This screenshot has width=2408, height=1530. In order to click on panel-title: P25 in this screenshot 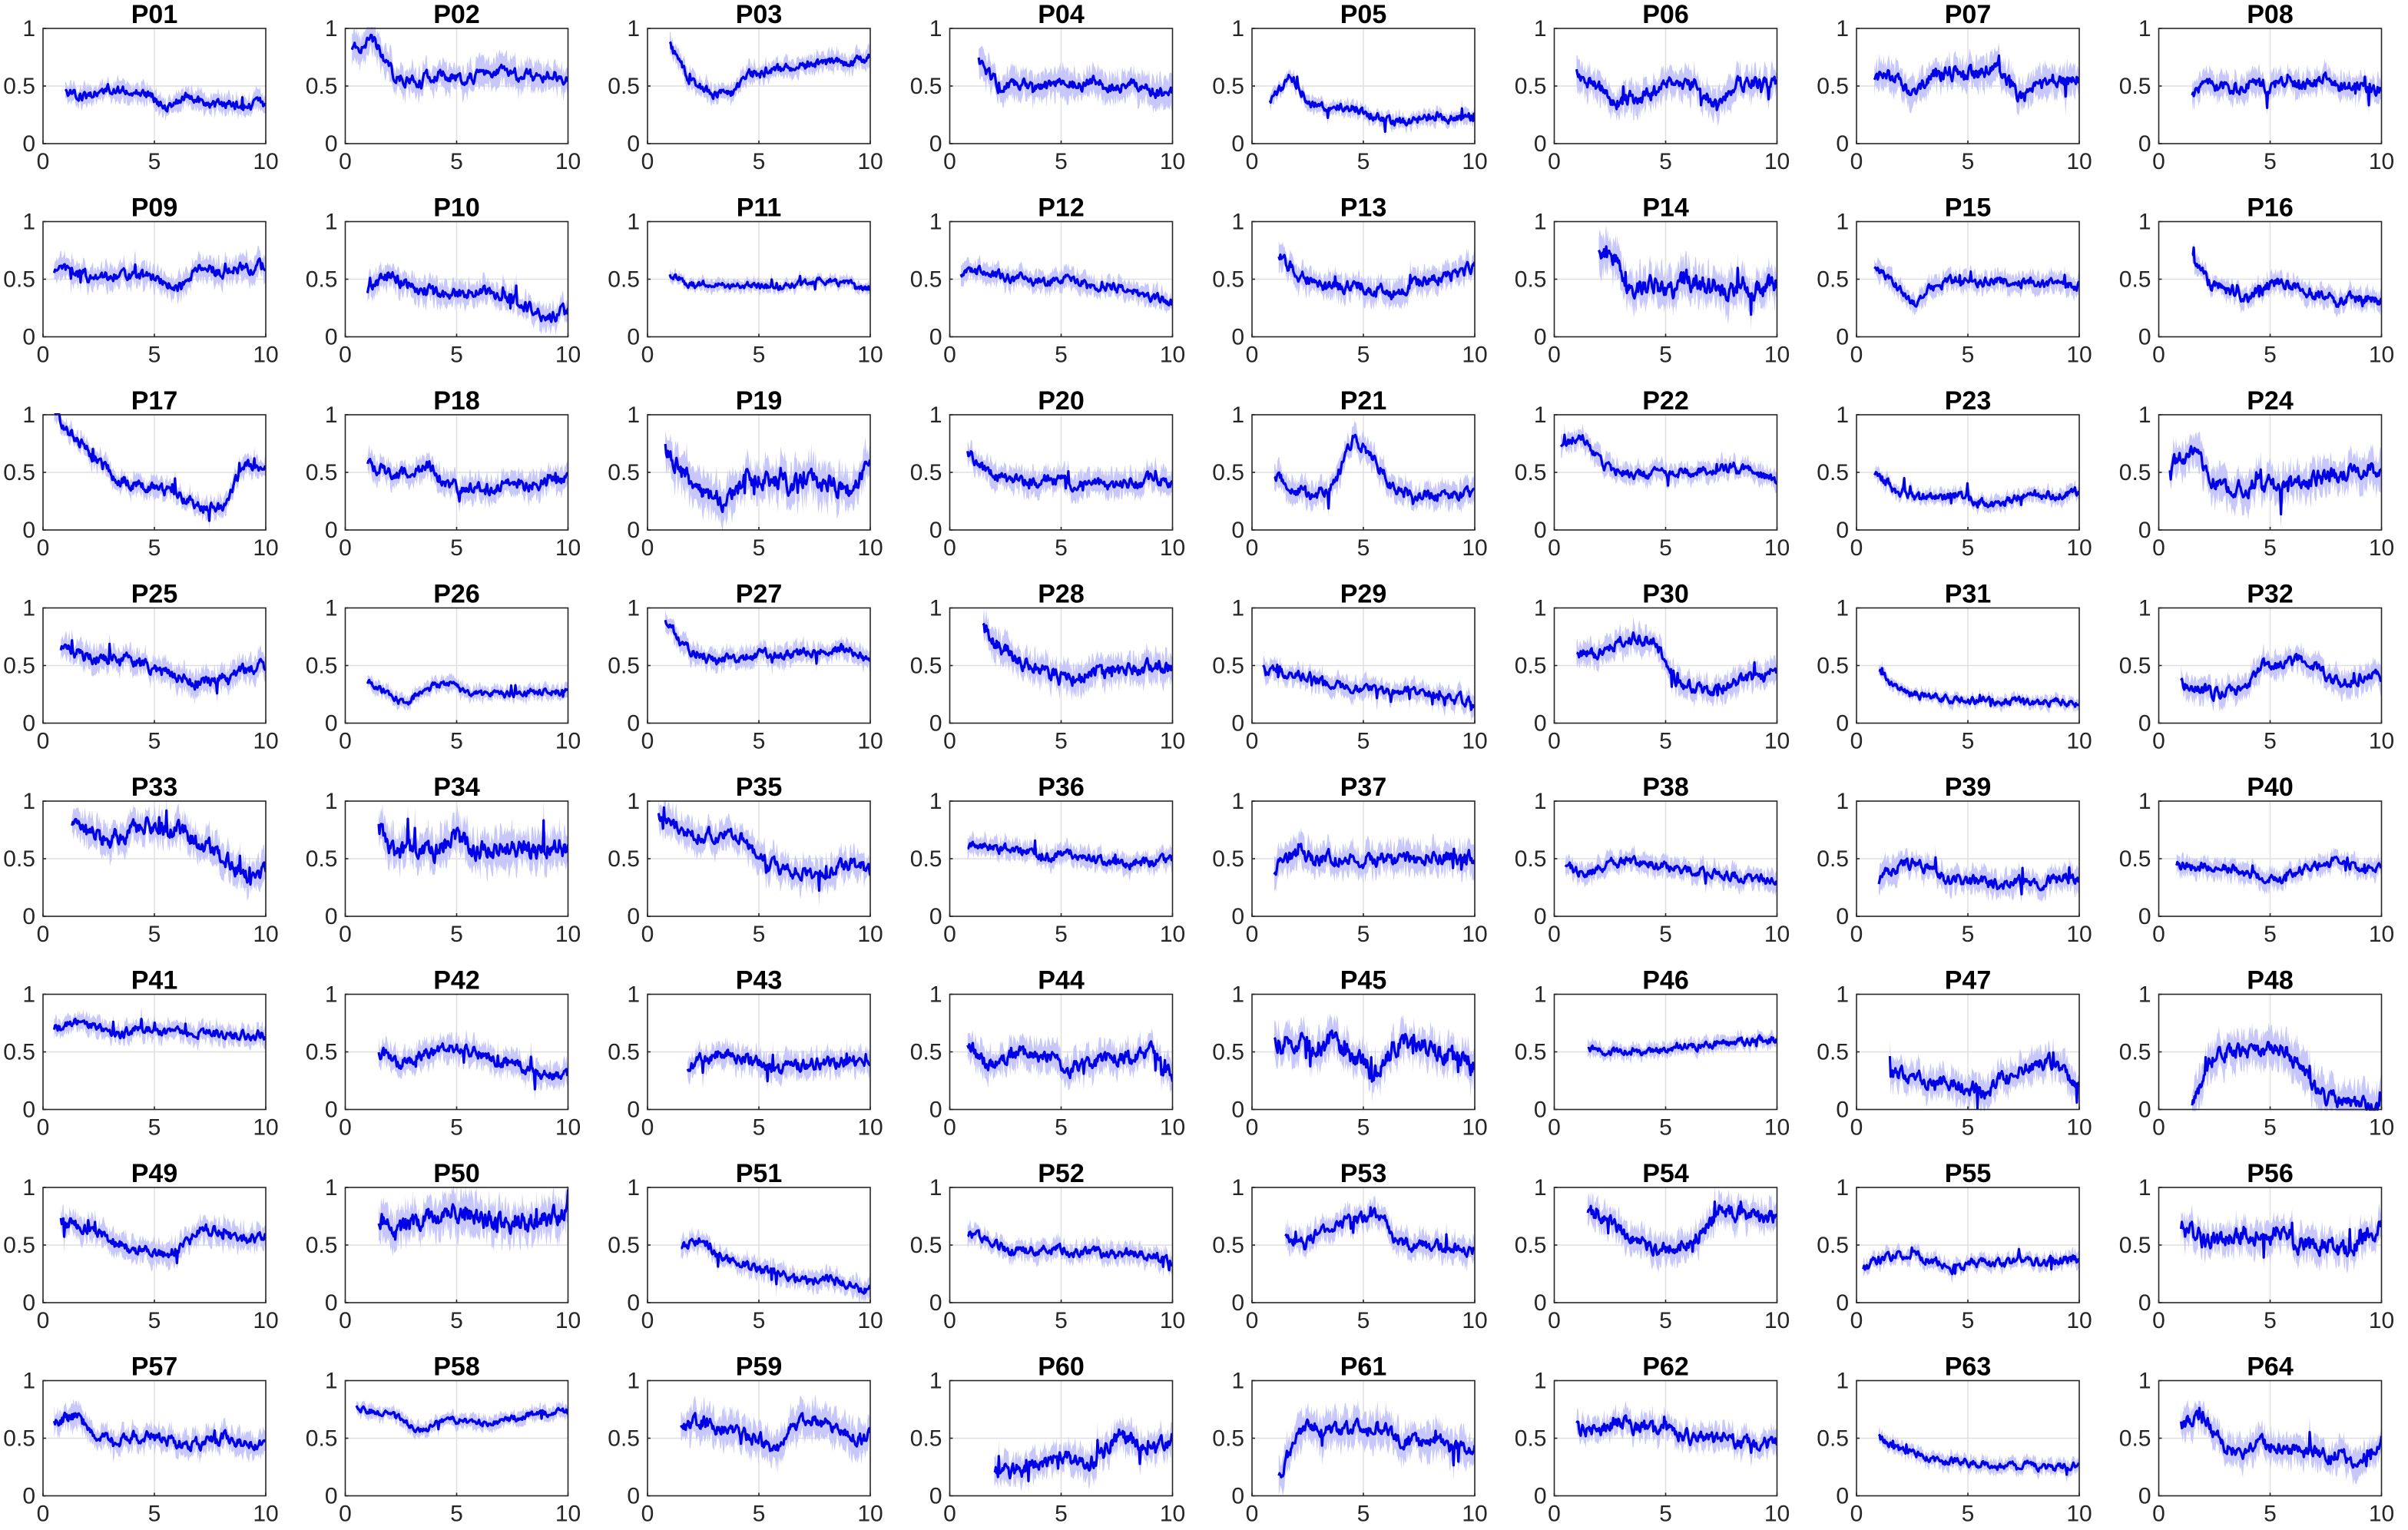, I will do `click(154, 594)`.